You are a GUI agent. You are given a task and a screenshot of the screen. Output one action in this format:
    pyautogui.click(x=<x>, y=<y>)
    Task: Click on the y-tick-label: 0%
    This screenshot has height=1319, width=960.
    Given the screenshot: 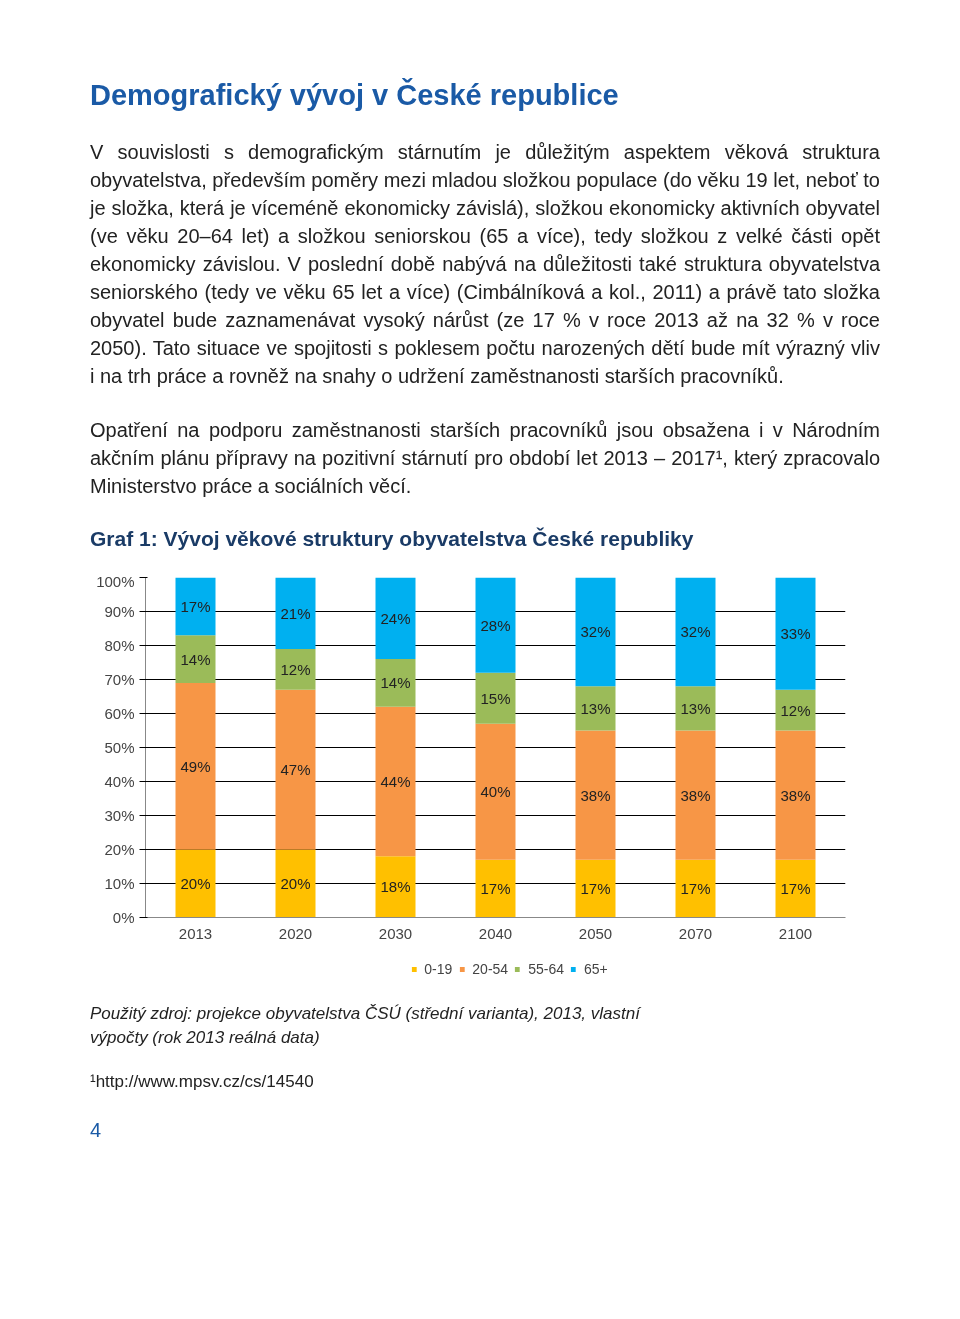 What is the action you would take?
    pyautogui.click(x=123, y=917)
    